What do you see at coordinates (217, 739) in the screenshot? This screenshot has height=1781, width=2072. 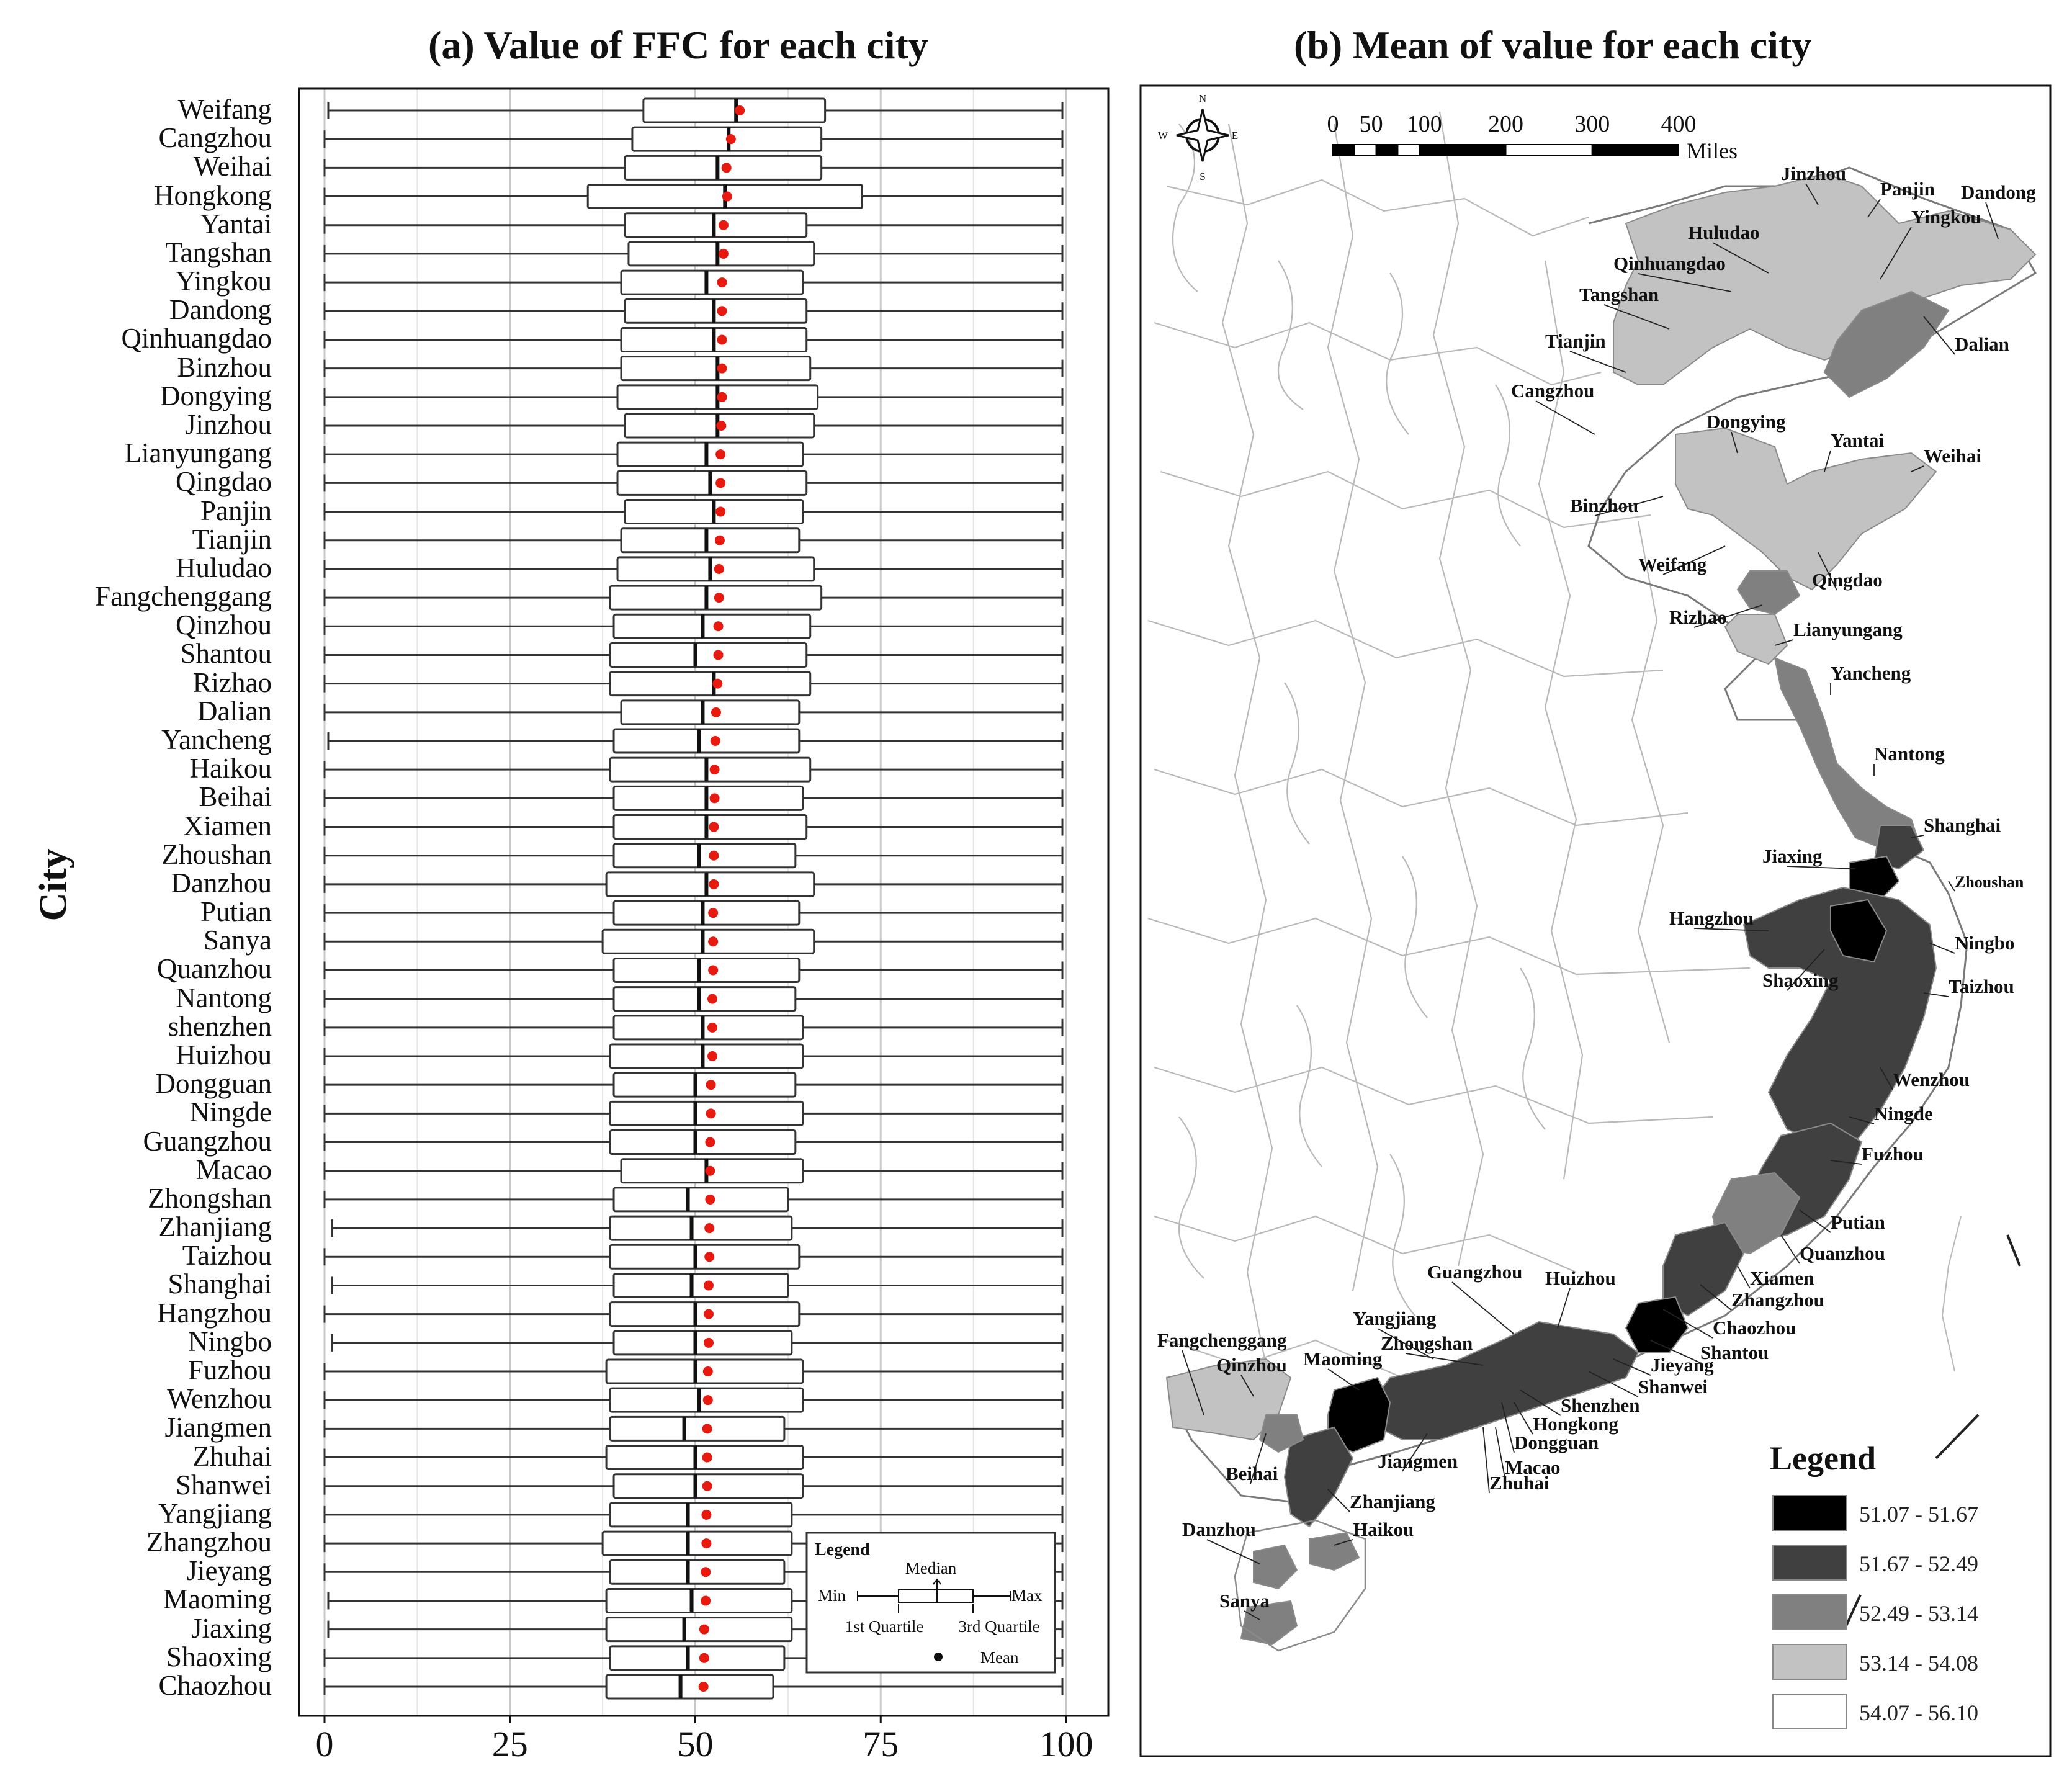 I see `city-label: Yancheng` at bounding box center [217, 739].